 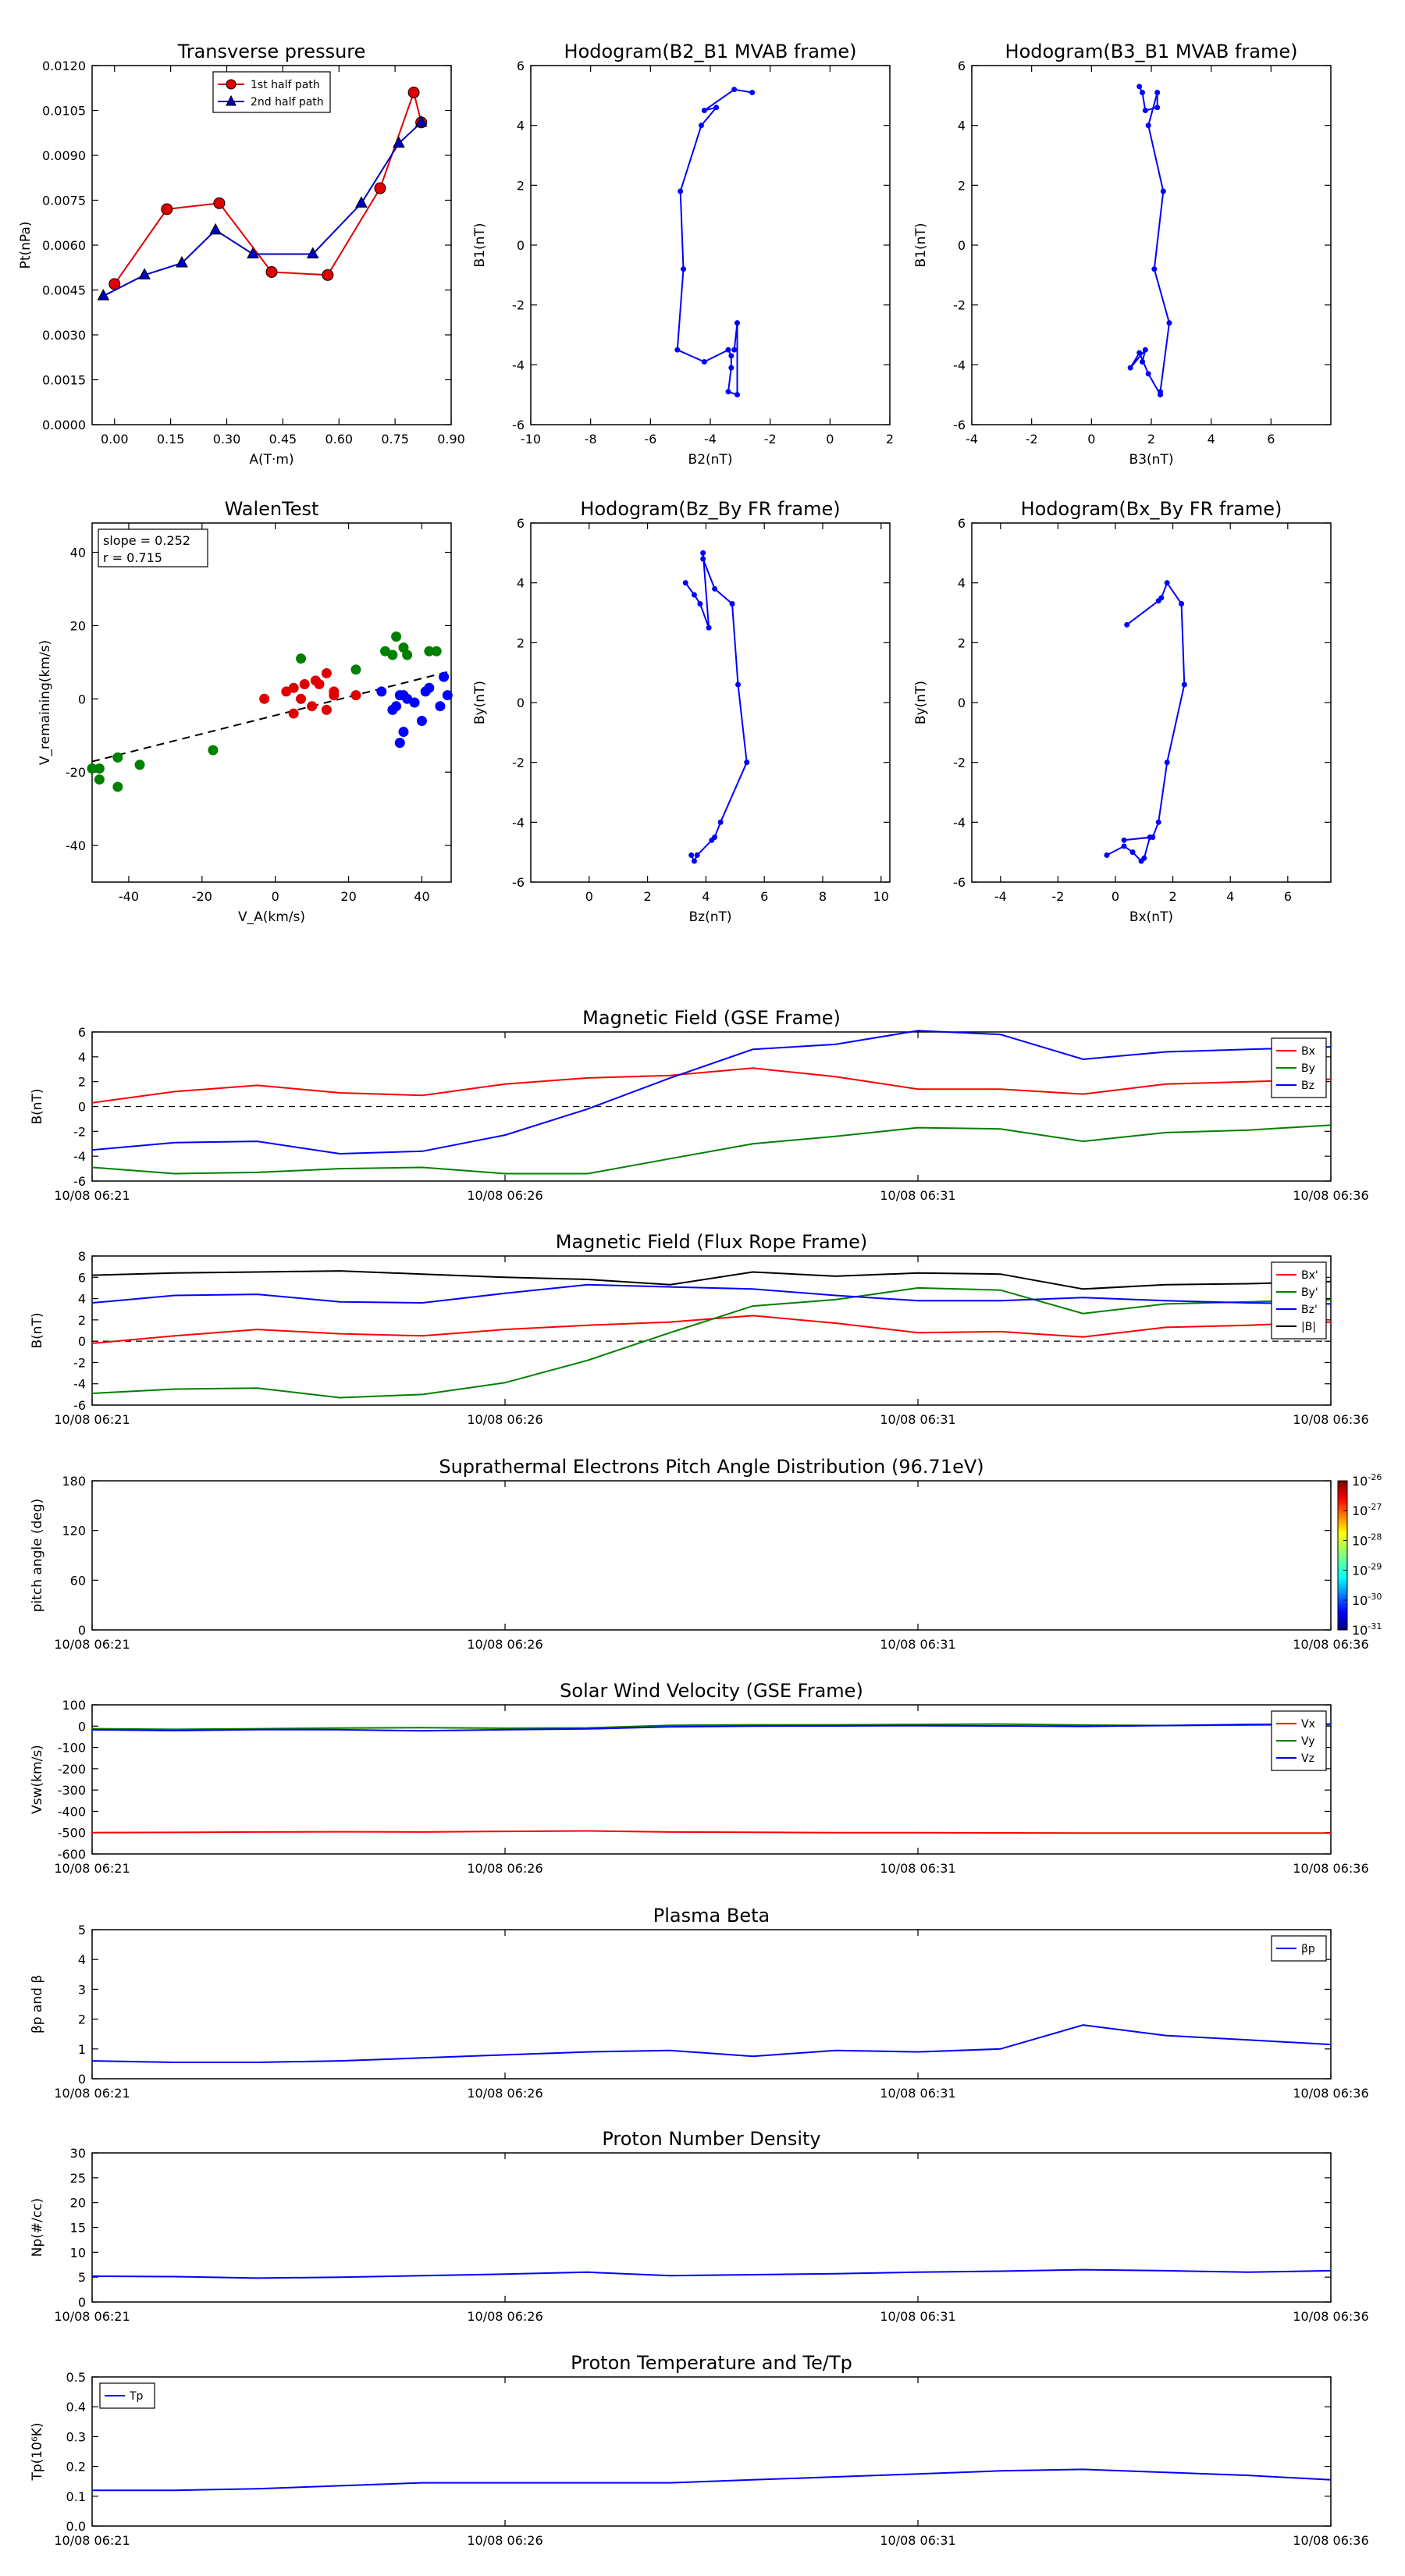 I want to click on x-tick-label: 0.45, so click(x=283, y=439).